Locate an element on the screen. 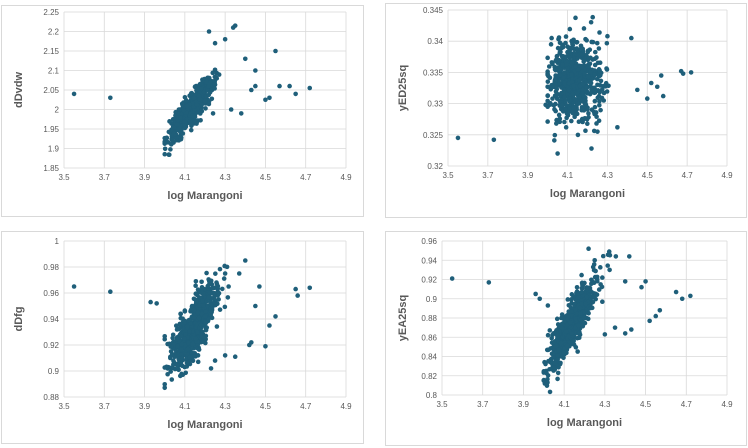 The width and height of the screenshot is (748, 448). y-tick-label: 0.325 is located at coordinates (433, 135).